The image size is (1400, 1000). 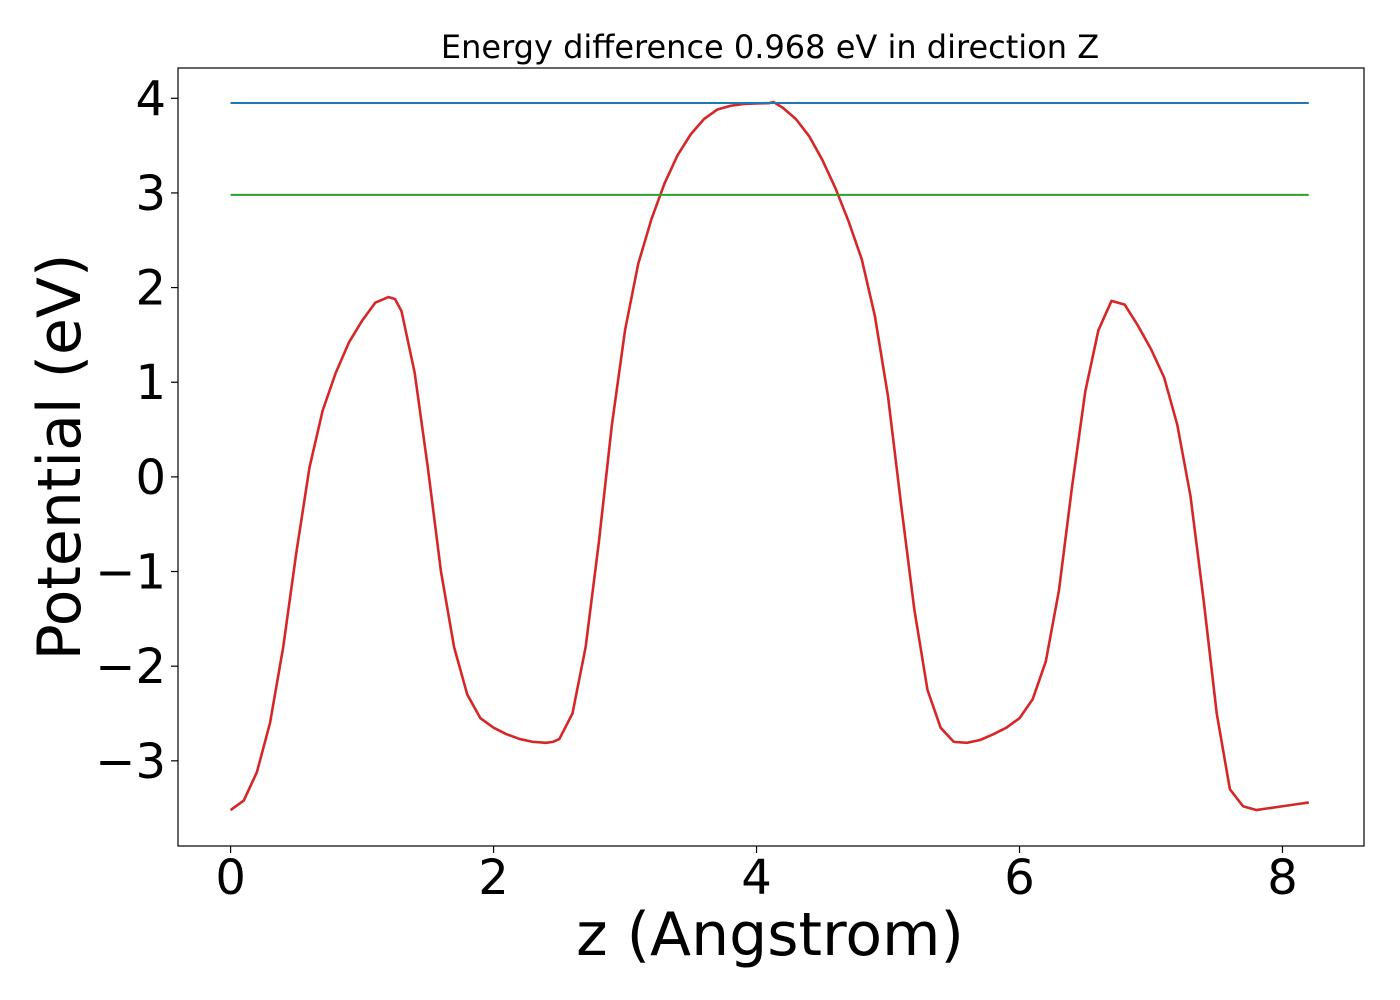 What do you see at coordinates (150, 289) in the screenshot?
I see `y-tick-label: 2` at bounding box center [150, 289].